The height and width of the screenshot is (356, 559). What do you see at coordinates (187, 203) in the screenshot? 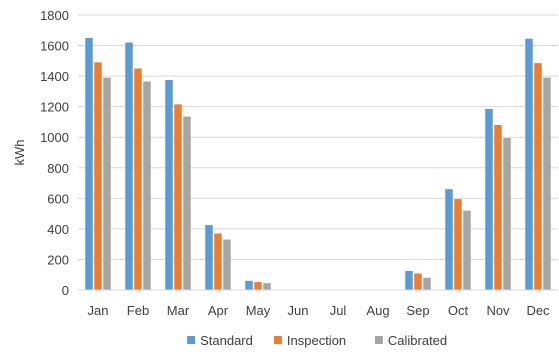
I see `bar-calibrated-mar` at bounding box center [187, 203].